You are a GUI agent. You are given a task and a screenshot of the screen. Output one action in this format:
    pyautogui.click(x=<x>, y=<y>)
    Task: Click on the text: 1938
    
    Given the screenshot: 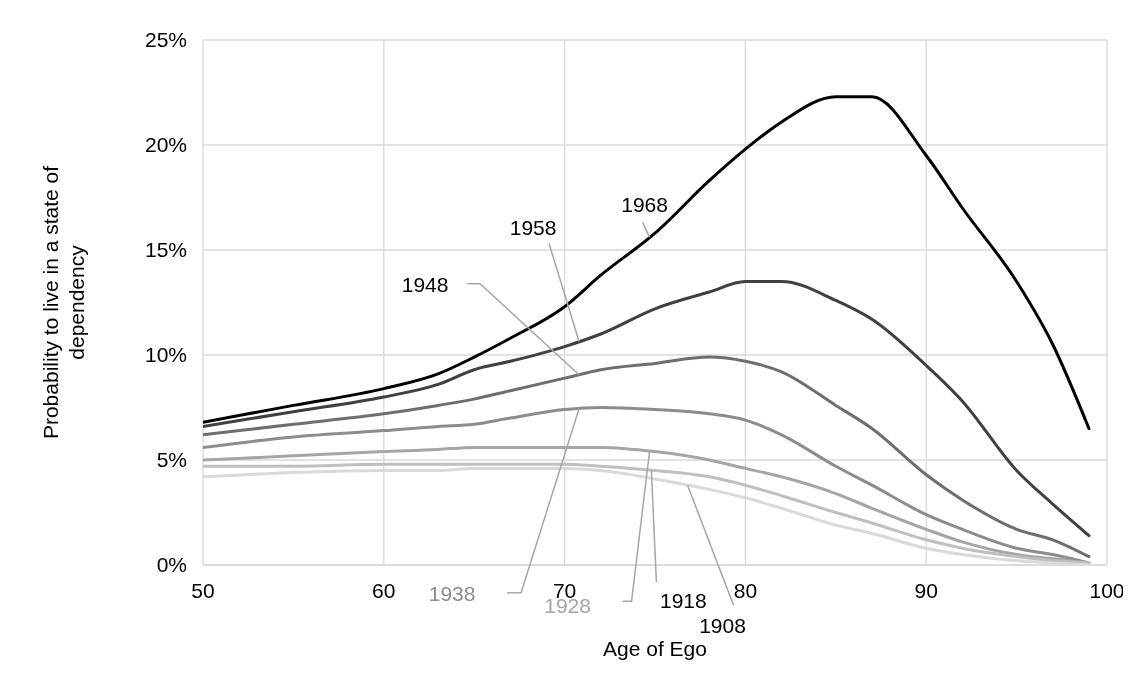 What is the action you would take?
    pyautogui.click(x=452, y=593)
    